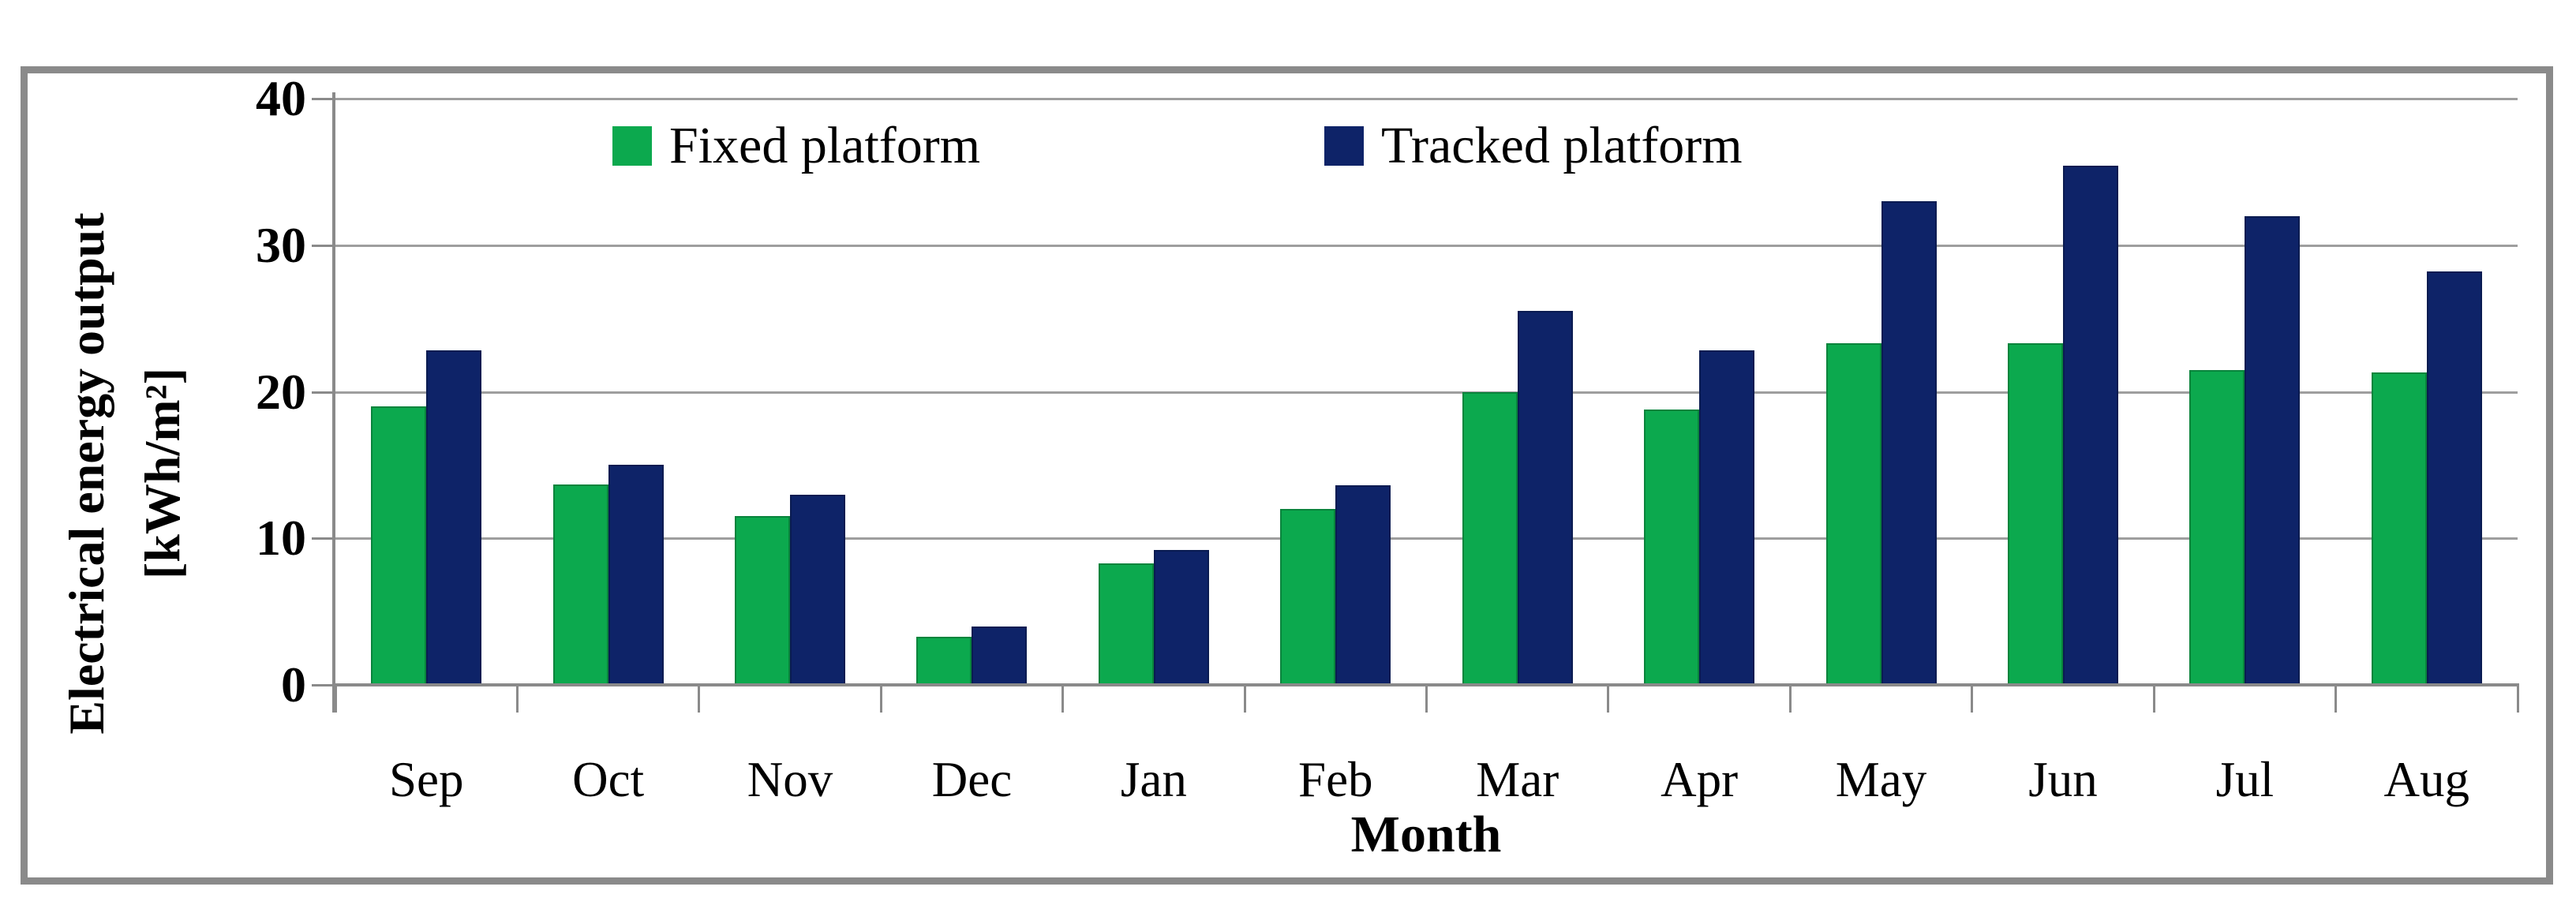  I want to click on x-tick-label-mar: Mar, so click(1517, 779).